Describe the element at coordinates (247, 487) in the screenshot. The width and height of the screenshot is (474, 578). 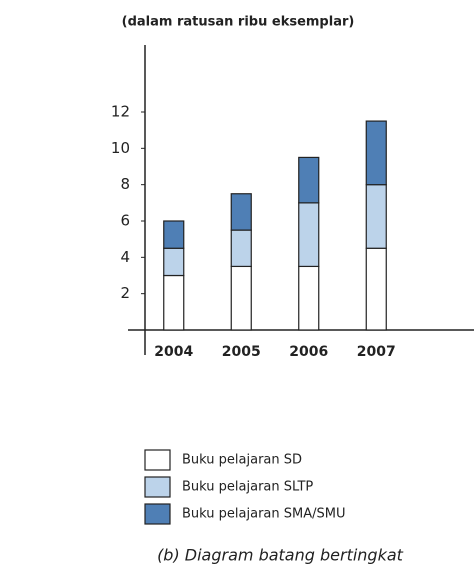
I see `legend-label: Buku pelajaran SLTP` at that location.